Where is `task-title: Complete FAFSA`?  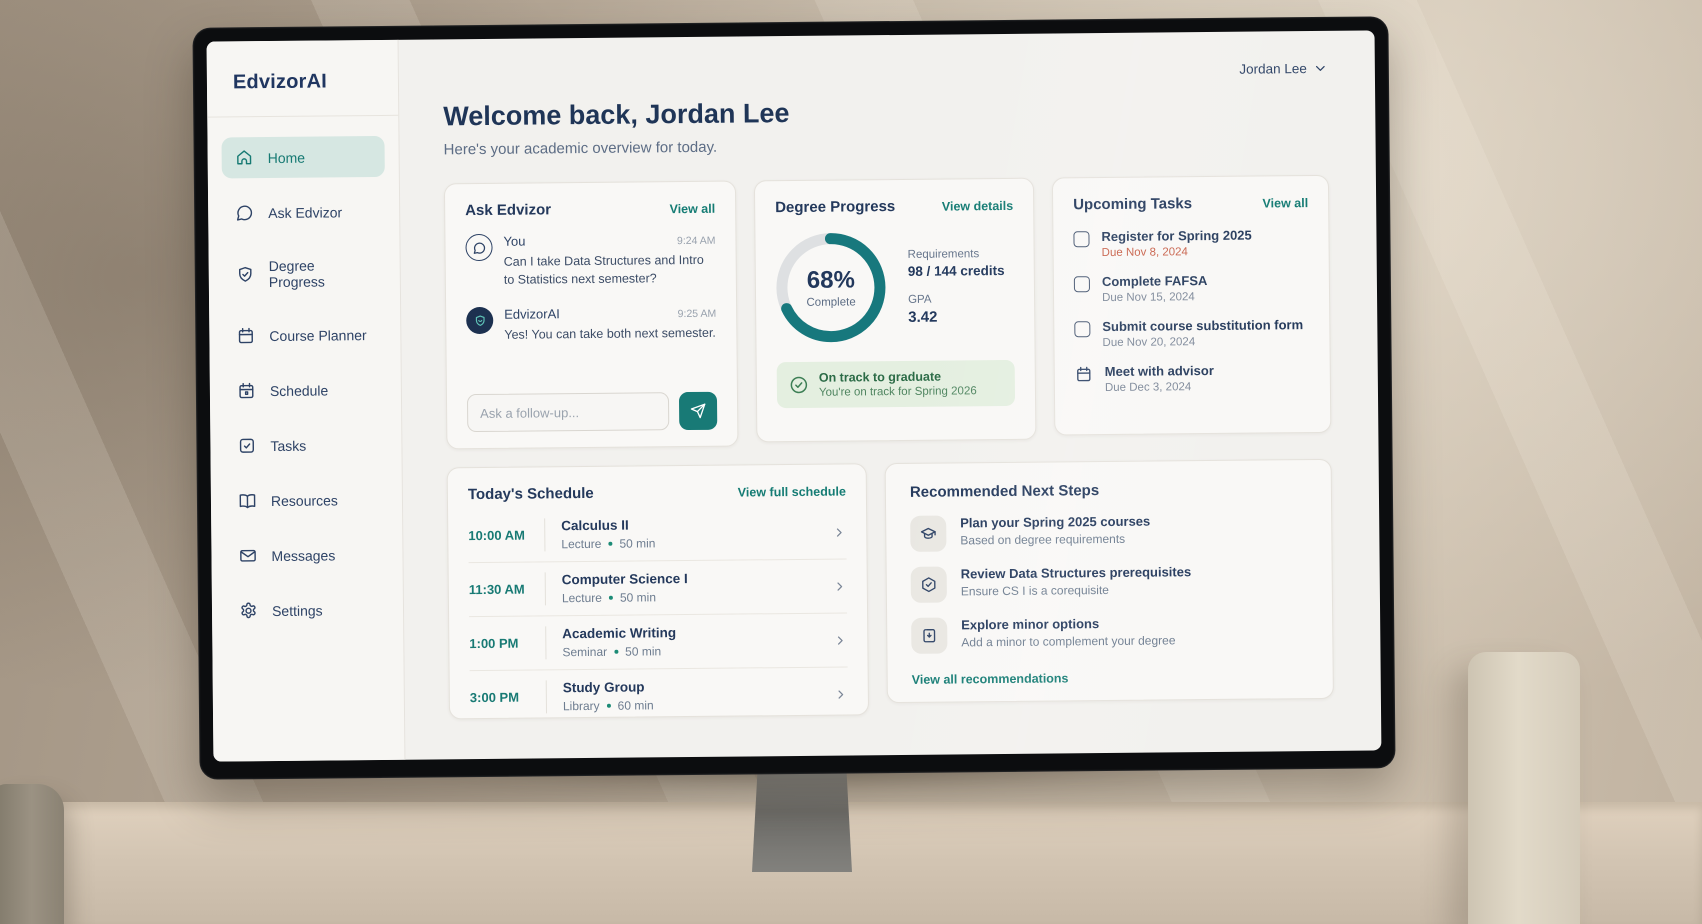
task-title: Complete FAFSA is located at coordinates (1154, 281).